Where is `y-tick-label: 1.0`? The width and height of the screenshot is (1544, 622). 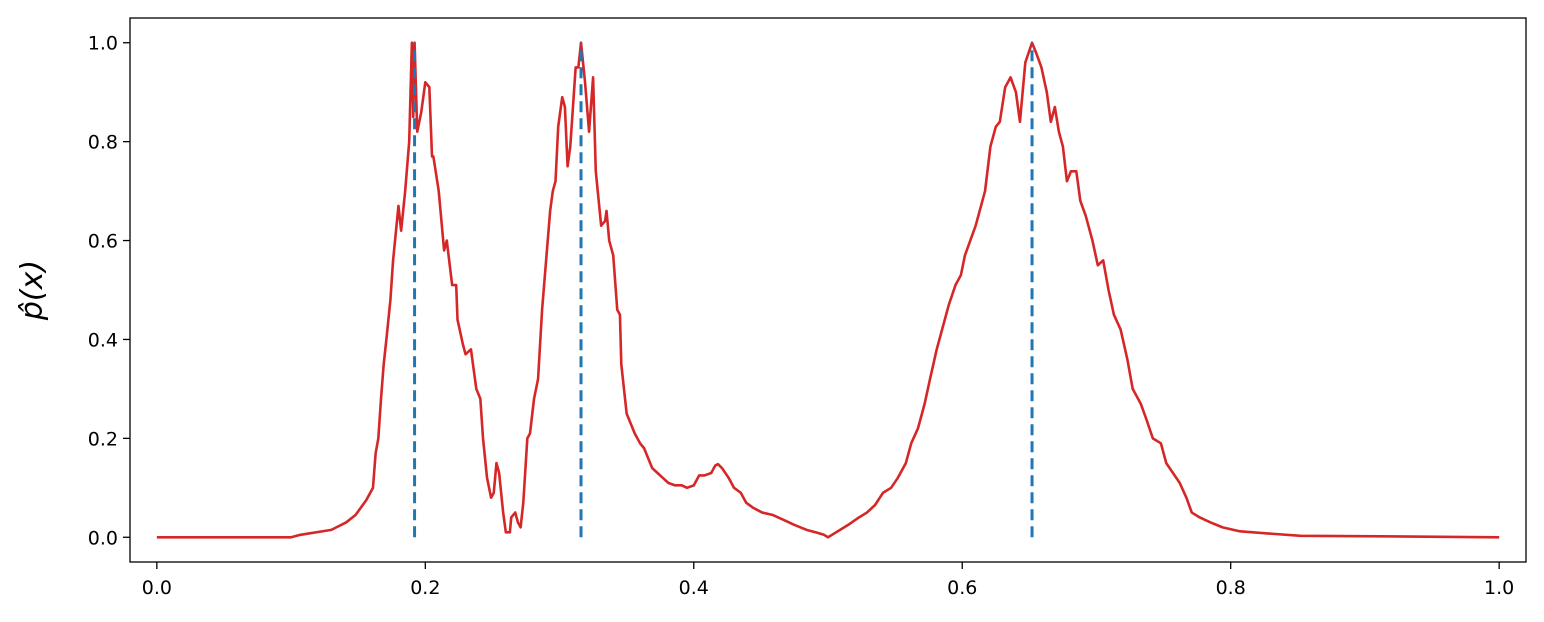 y-tick-label: 1.0 is located at coordinates (103, 44).